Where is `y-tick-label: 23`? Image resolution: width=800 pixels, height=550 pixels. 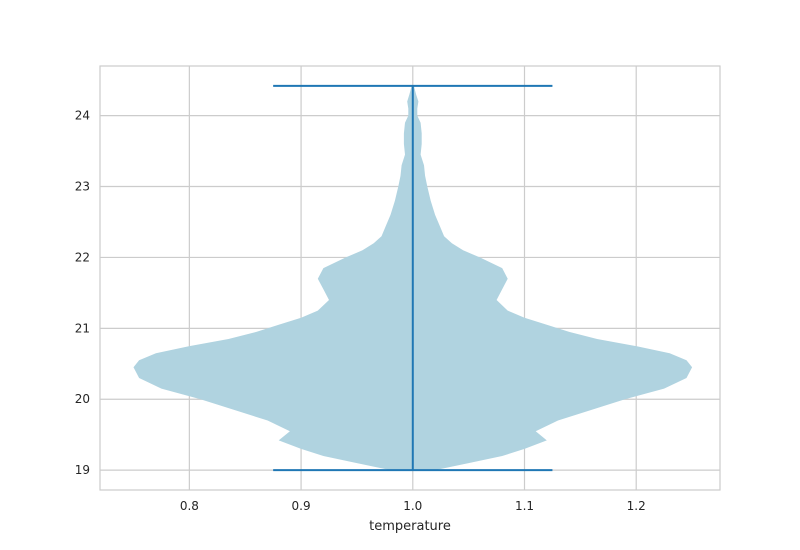 y-tick-label: 23 is located at coordinates (82, 187).